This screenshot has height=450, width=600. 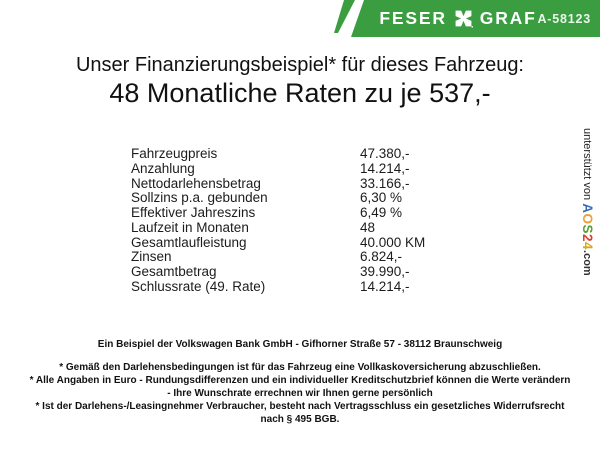 What do you see at coordinates (381, 198) in the screenshot?
I see `row-value: 6,30 %` at bounding box center [381, 198].